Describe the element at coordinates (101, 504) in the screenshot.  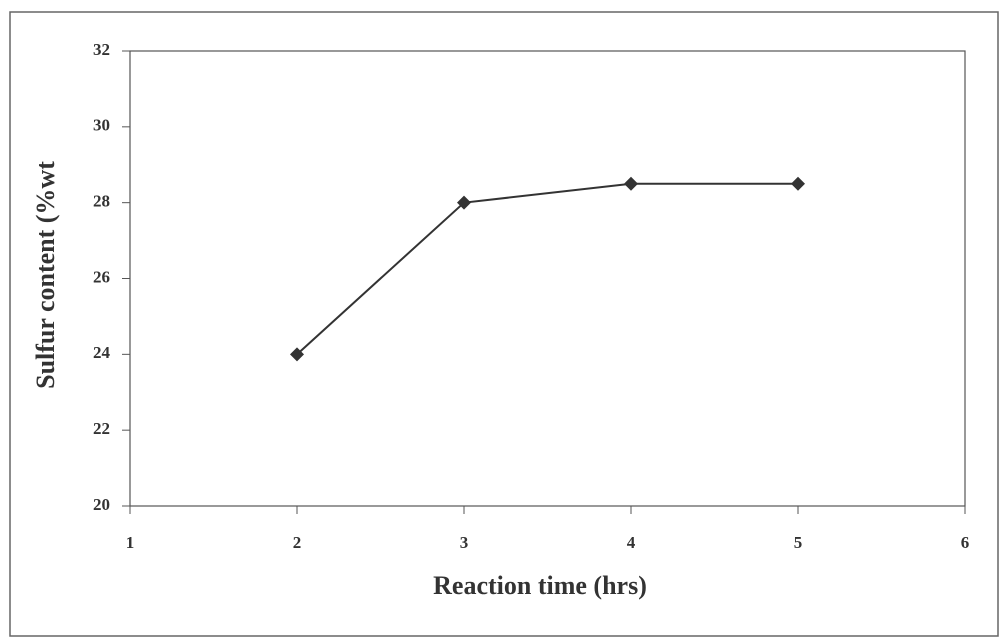
I see `y-tick-label: 20` at that location.